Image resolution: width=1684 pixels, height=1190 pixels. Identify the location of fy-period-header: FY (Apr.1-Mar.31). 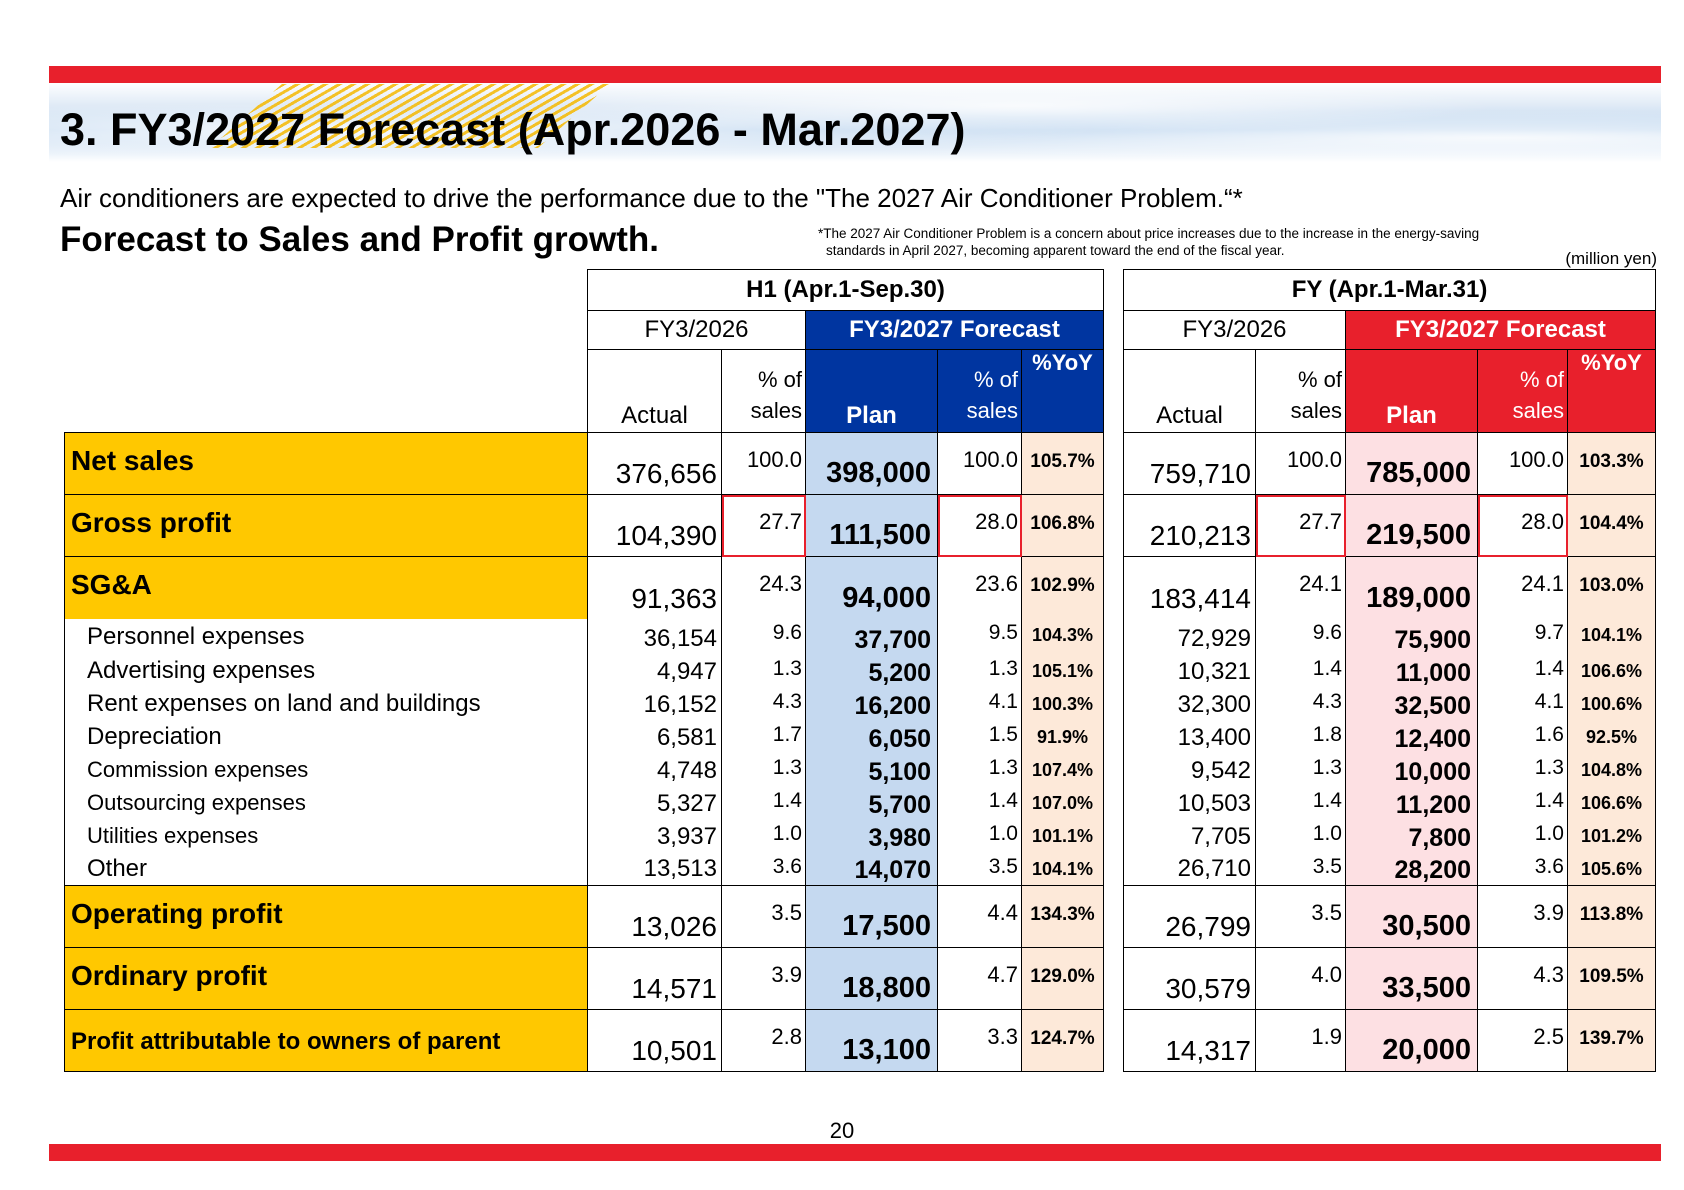
(1389, 290).